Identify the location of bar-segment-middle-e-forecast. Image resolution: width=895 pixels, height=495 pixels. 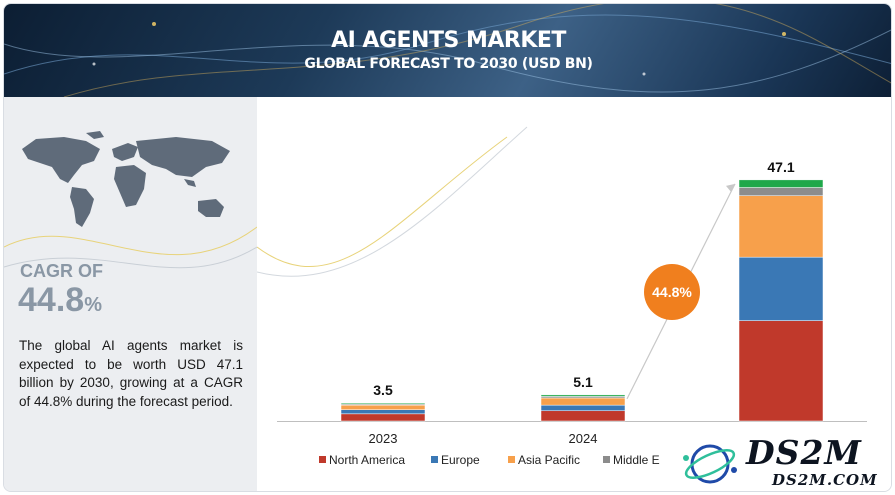
(781, 191).